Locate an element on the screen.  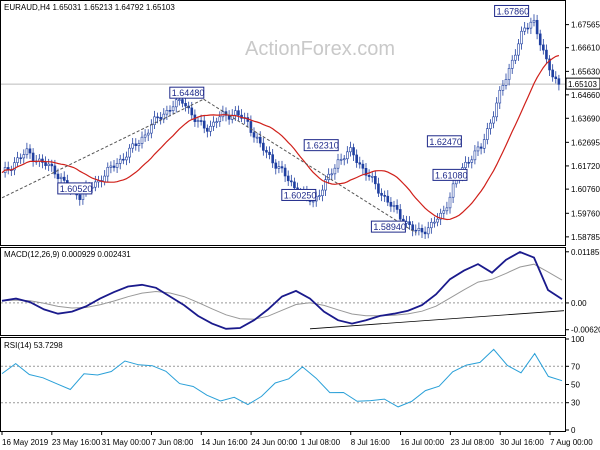
price-tick-label: 1.58785 is located at coordinates (585, 237).